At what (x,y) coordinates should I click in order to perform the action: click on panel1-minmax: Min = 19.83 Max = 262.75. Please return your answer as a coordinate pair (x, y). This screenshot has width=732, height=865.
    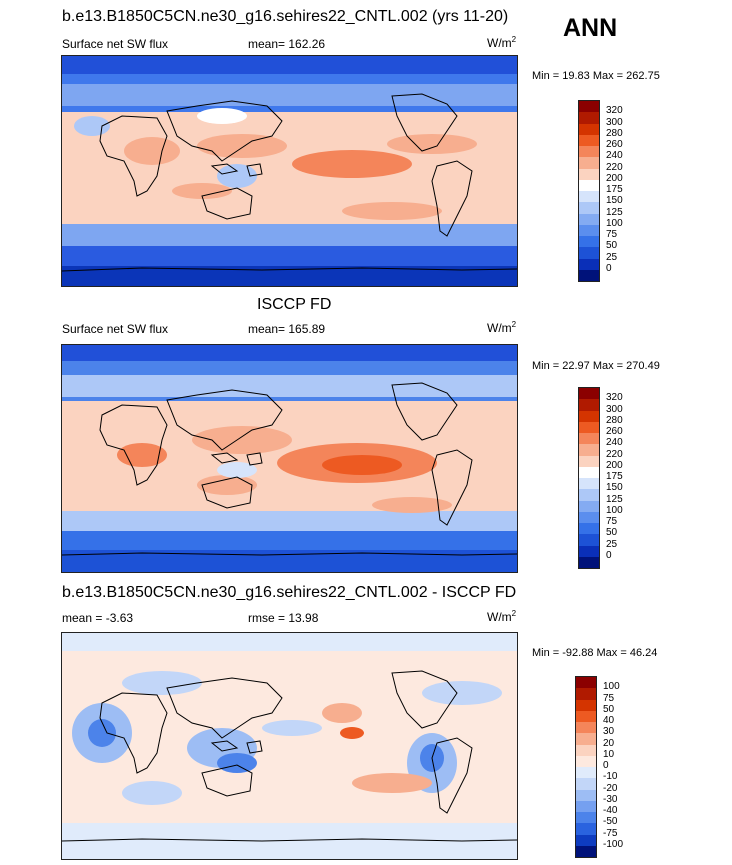
    Looking at the image, I should click on (596, 76).